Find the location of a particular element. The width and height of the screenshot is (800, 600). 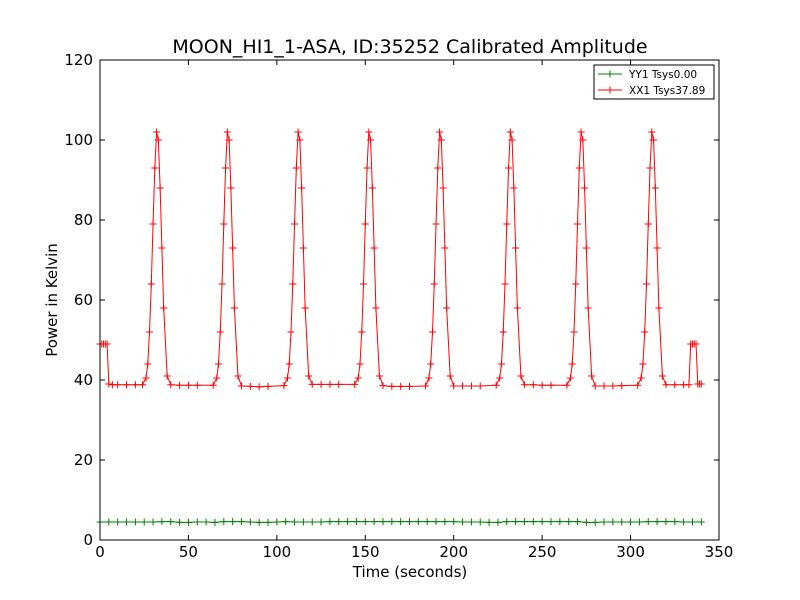

y-tick-label: 20 is located at coordinates (83, 460).